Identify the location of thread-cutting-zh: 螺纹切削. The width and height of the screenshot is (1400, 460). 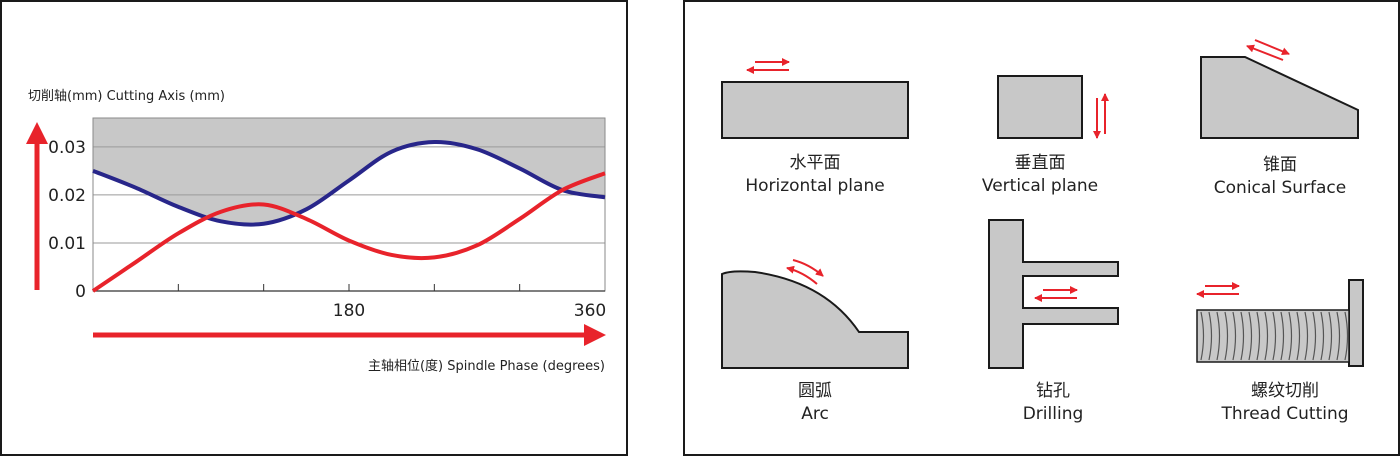
(1285, 391).